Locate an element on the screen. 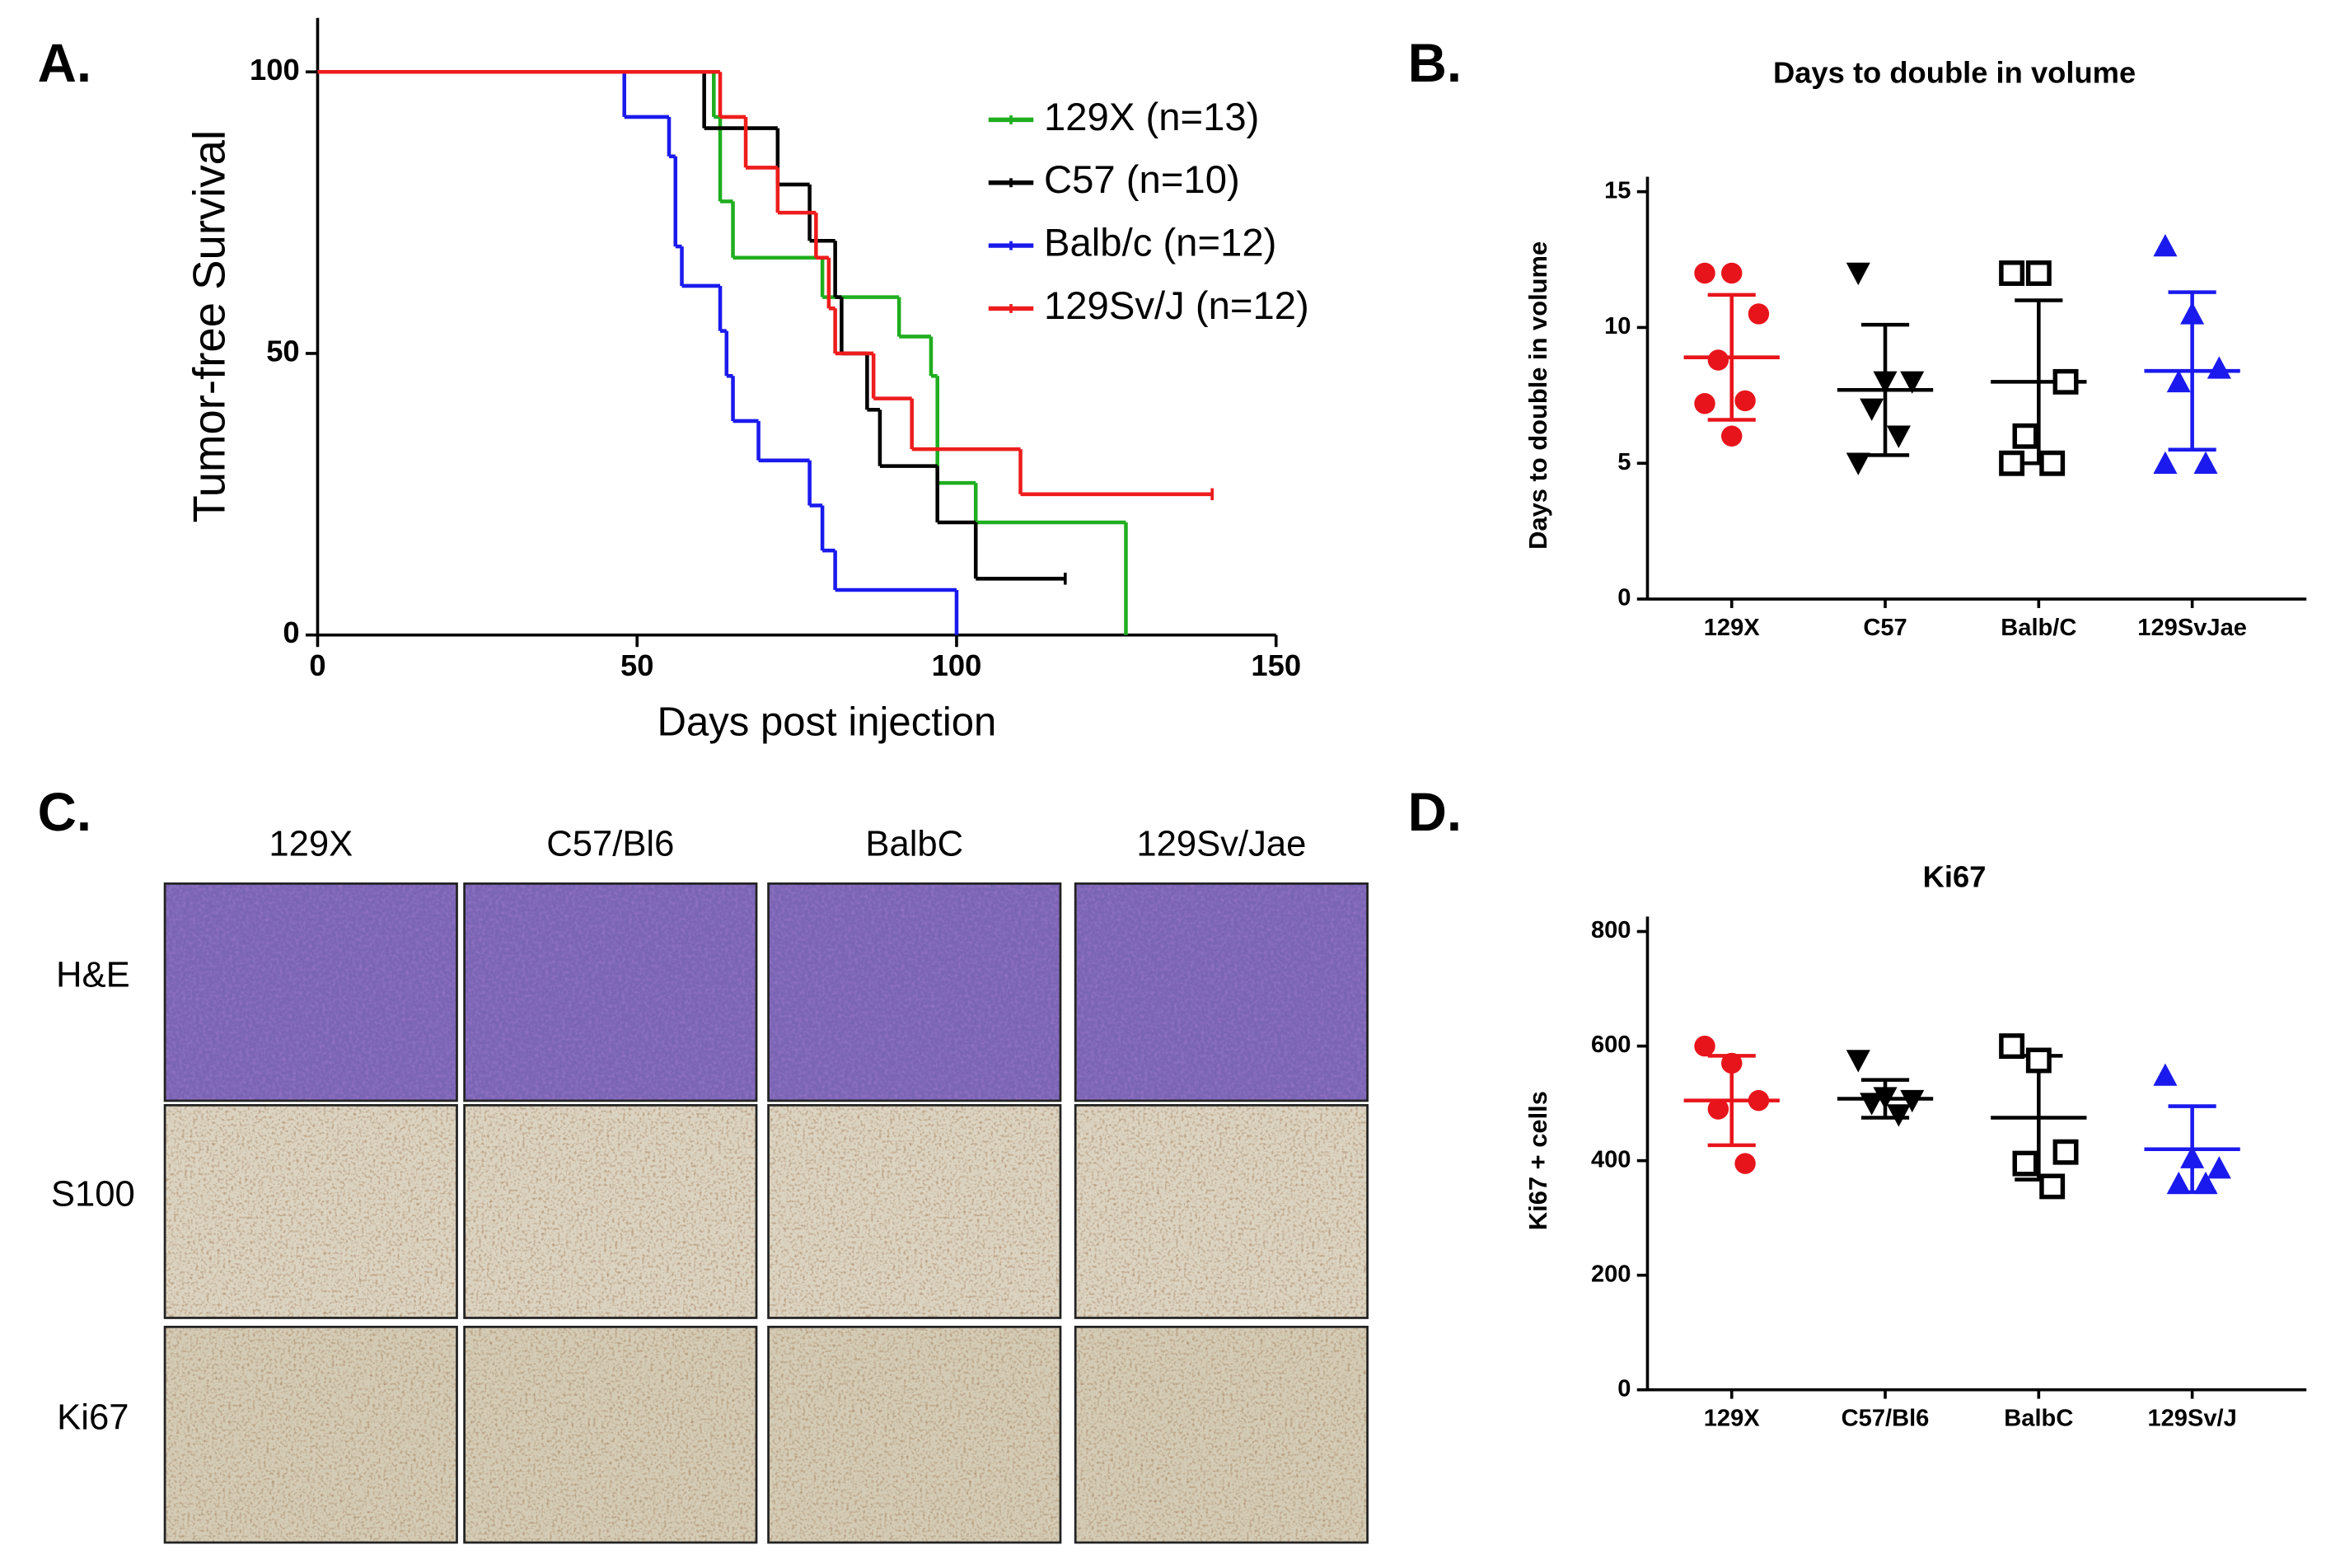 Image resolution: width=2326 pixels, height=1568 pixels. x-axis-label: Days post injection is located at coordinates (827, 722).